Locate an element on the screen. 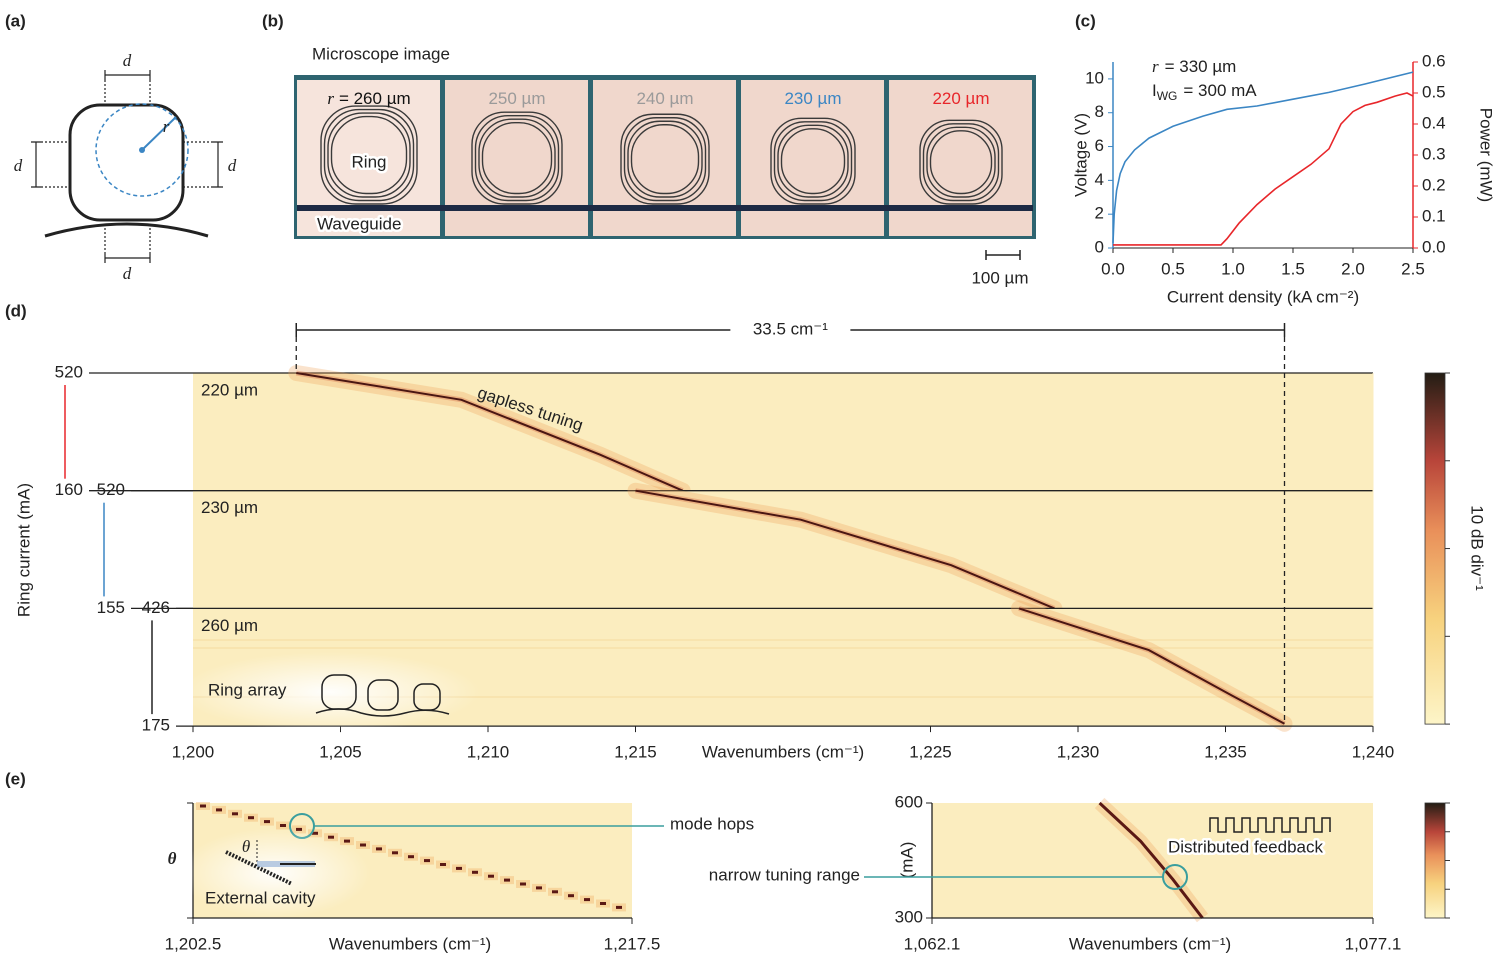 The image size is (1500, 968). annotation: narrow tuning range is located at coordinates (784, 874).